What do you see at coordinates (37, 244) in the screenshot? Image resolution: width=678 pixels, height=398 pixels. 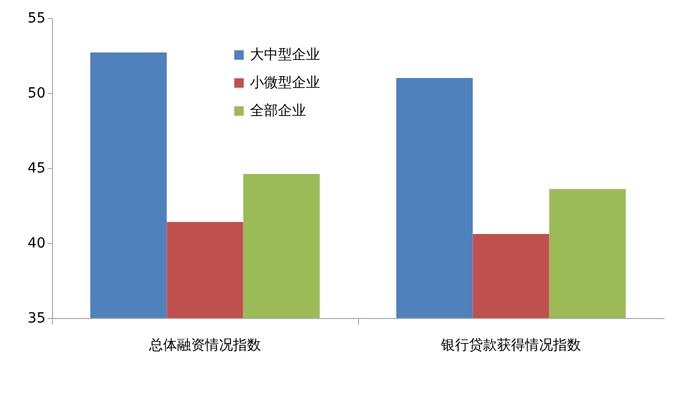 I see `y-tick-label: 40` at bounding box center [37, 244].